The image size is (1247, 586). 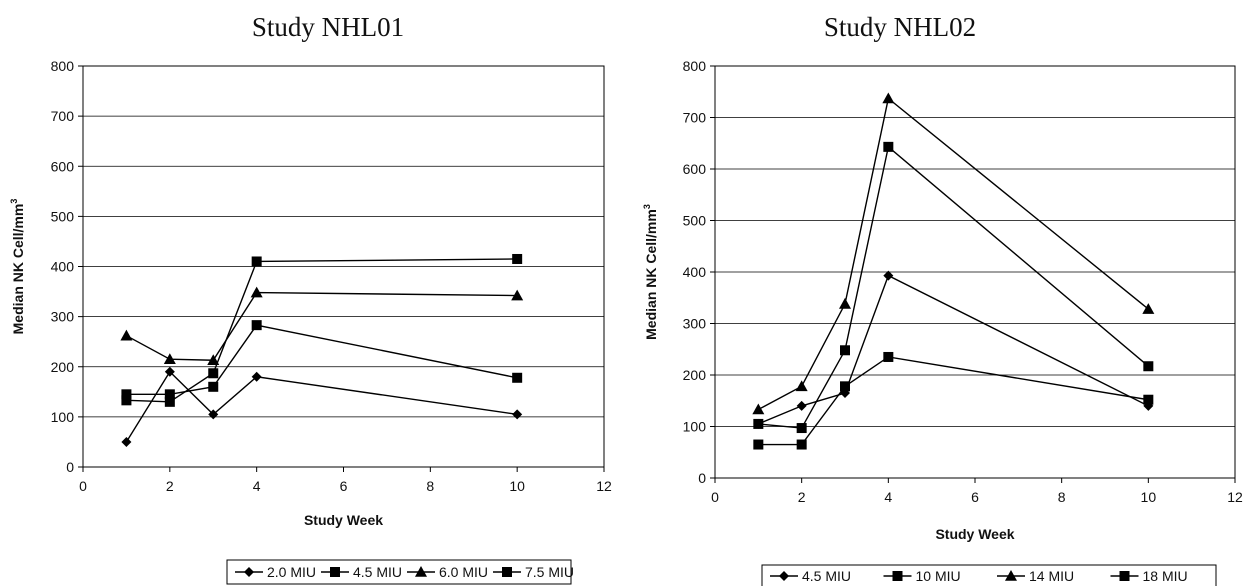 I want to click on legend-label: 10 MIU, so click(x=938, y=576).